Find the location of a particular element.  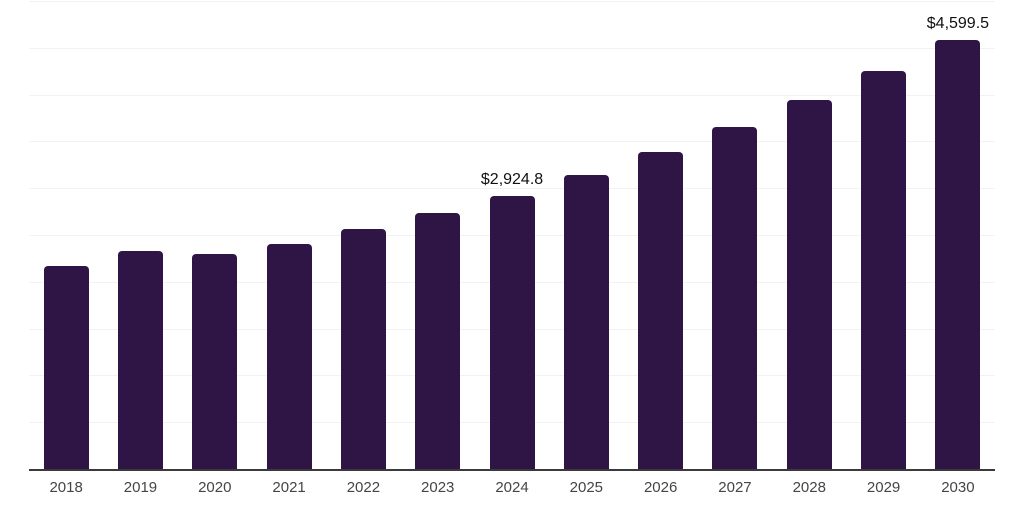

bar-band-2019 is located at coordinates (140, 236).